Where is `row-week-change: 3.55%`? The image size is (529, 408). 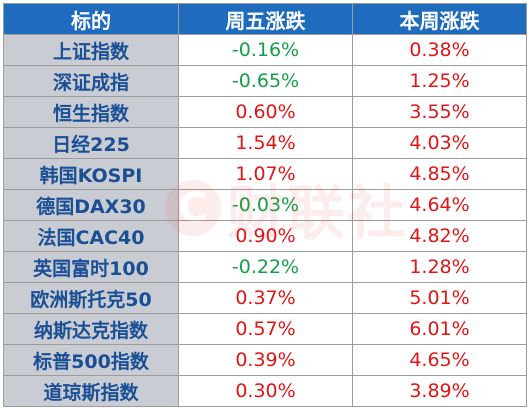
row-week-change: 3.55% is located at coordinates (439, 112).